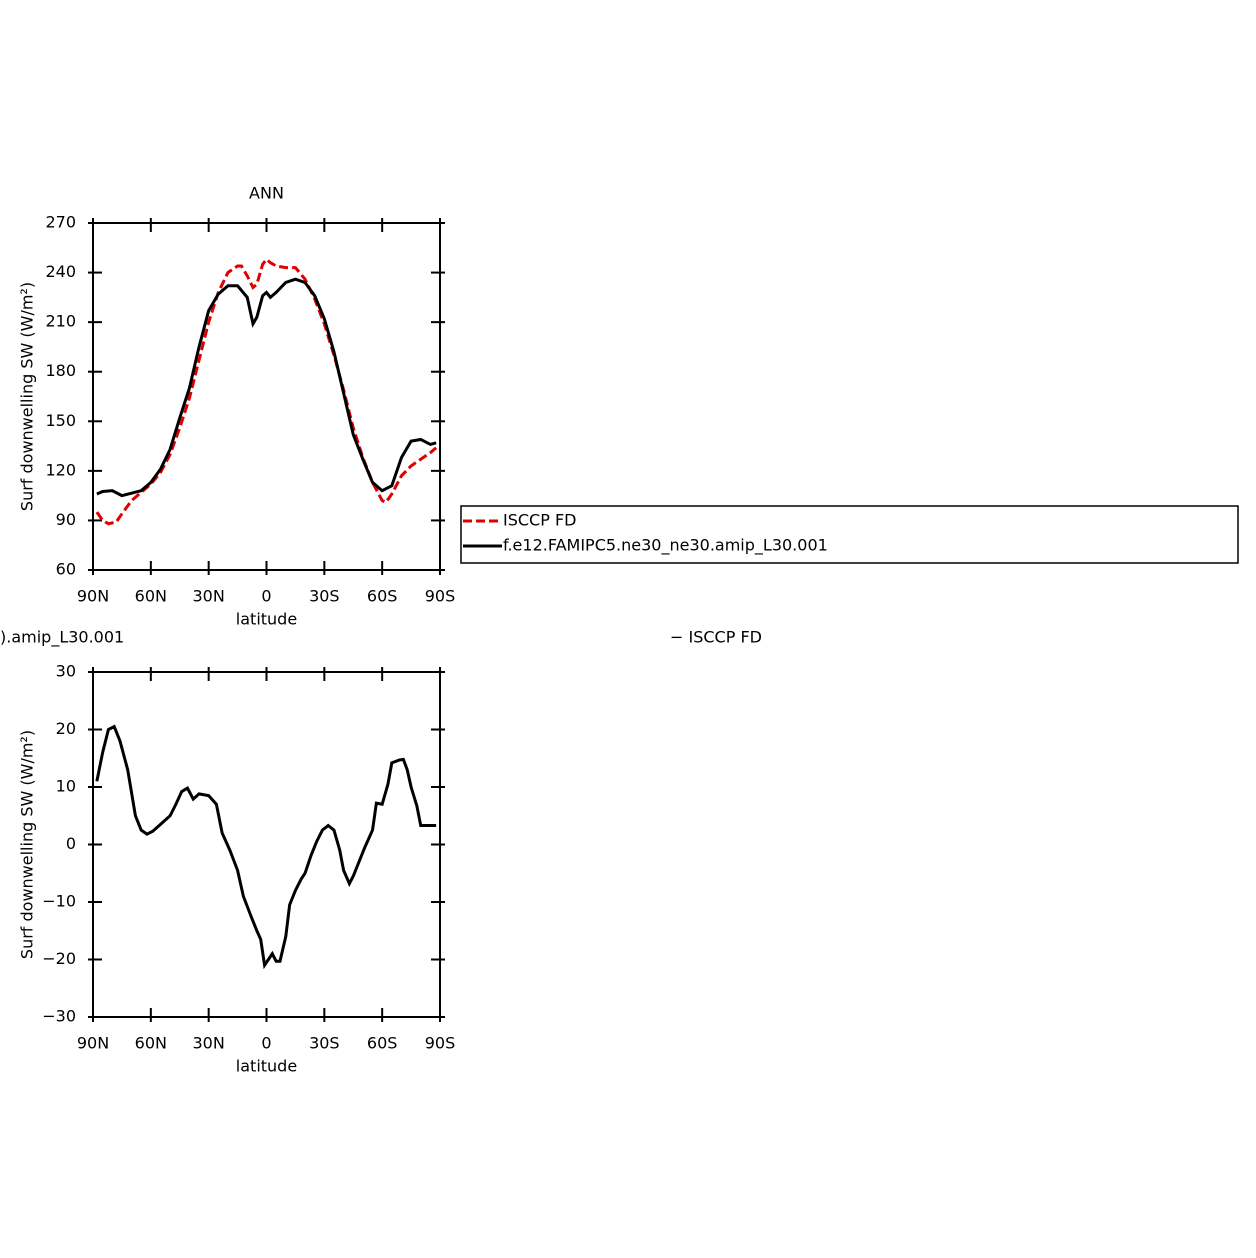  Describe the element at coordinates (71, 843) in the screenshot. I see `y-tick-label: 0` at that location.